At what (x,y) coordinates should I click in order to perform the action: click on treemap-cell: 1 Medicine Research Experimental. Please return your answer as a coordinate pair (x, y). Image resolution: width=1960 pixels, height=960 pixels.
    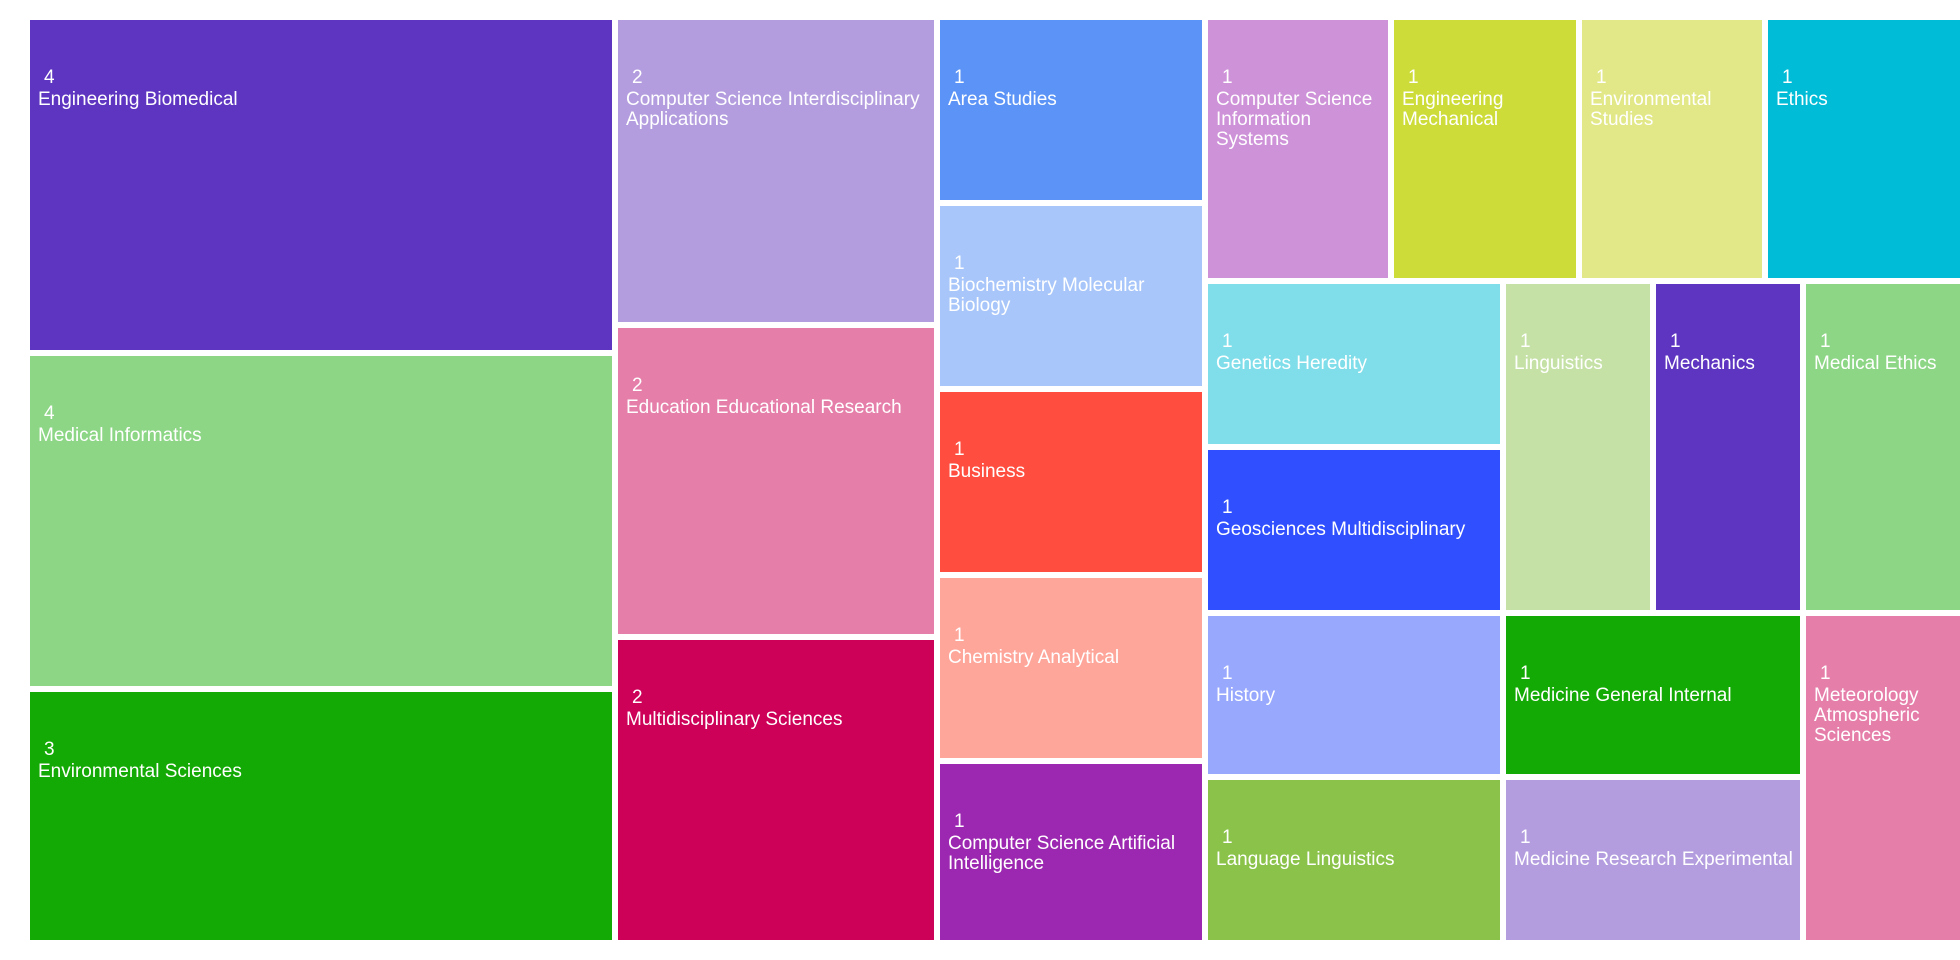
    Looking at the image, I should click on (1653, 860).